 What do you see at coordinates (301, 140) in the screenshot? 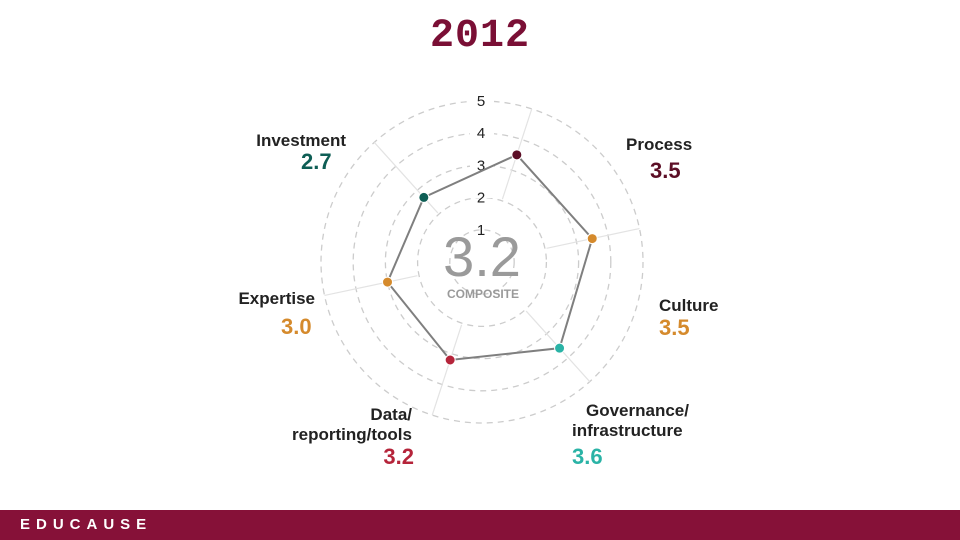
I see `axis-label-5: Investment` at bounding box center [301, 140].